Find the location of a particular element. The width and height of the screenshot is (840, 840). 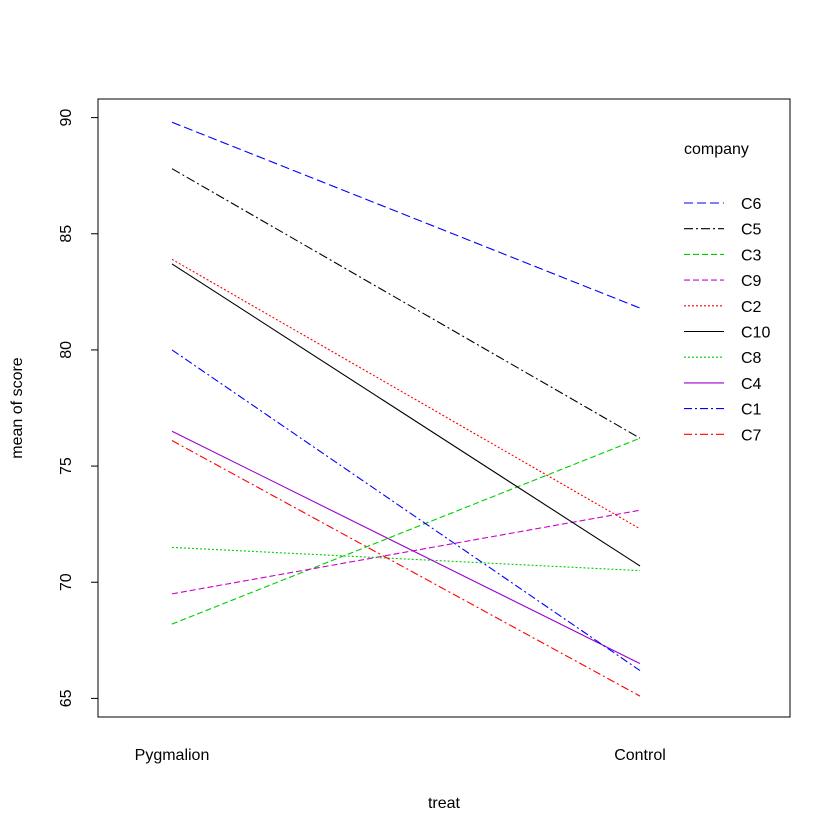

legend-label-c2: C2 is located at coordinates (751, 307).